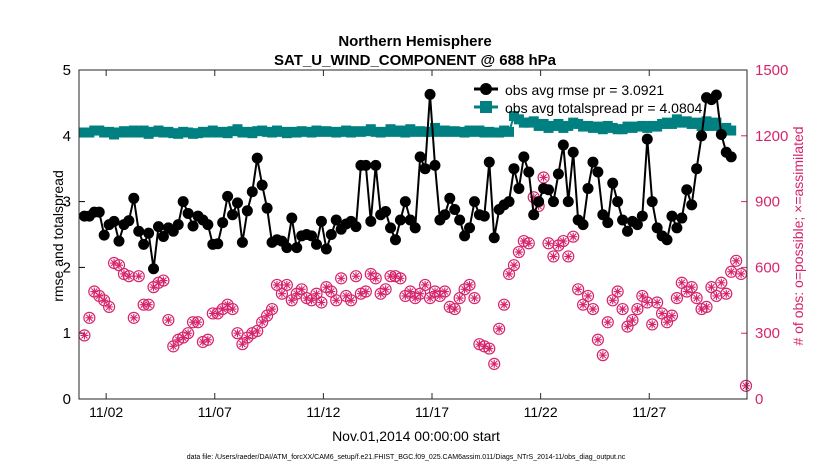  Describe the element at coordinates (731, 130) in the screenshot. I see `totalspread-point` at that location.